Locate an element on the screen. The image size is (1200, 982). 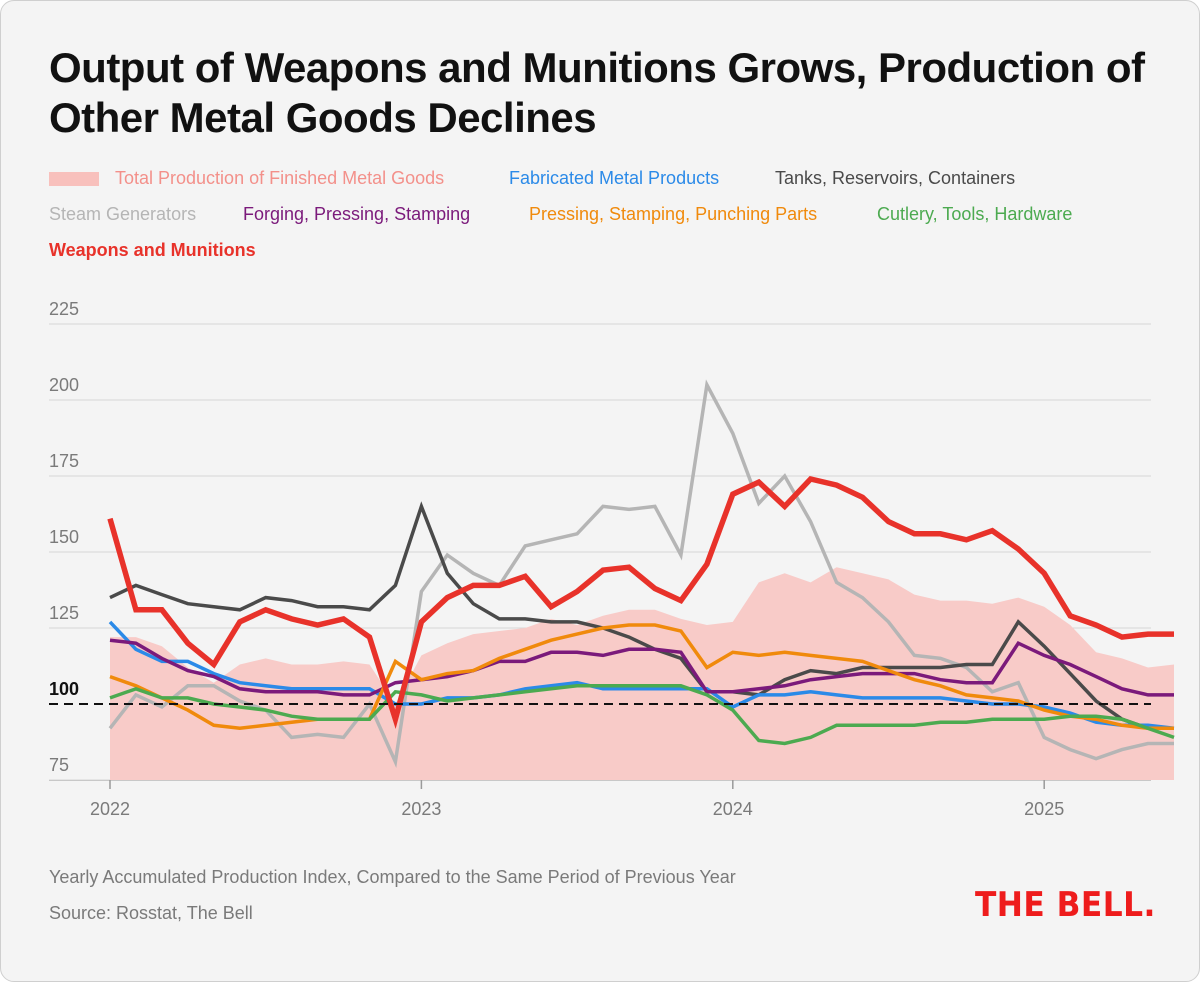
legend-swatch-total is located at coordinates (74, 179).